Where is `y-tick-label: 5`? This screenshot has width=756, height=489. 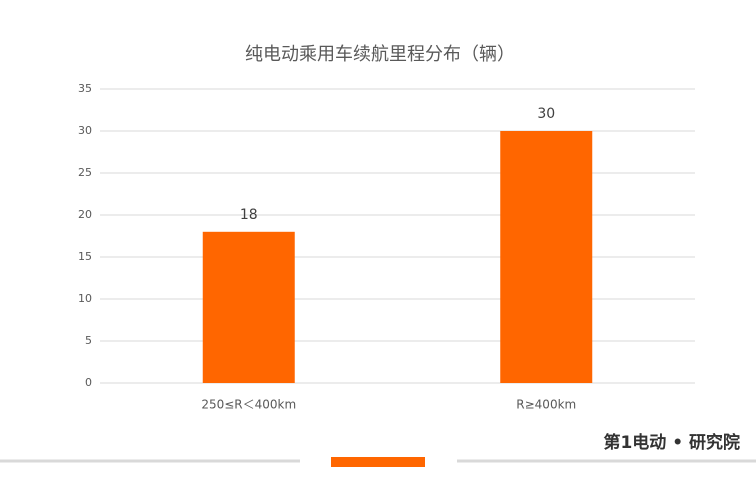
y-tick-label: 5 is located at coordinates (88, 340).